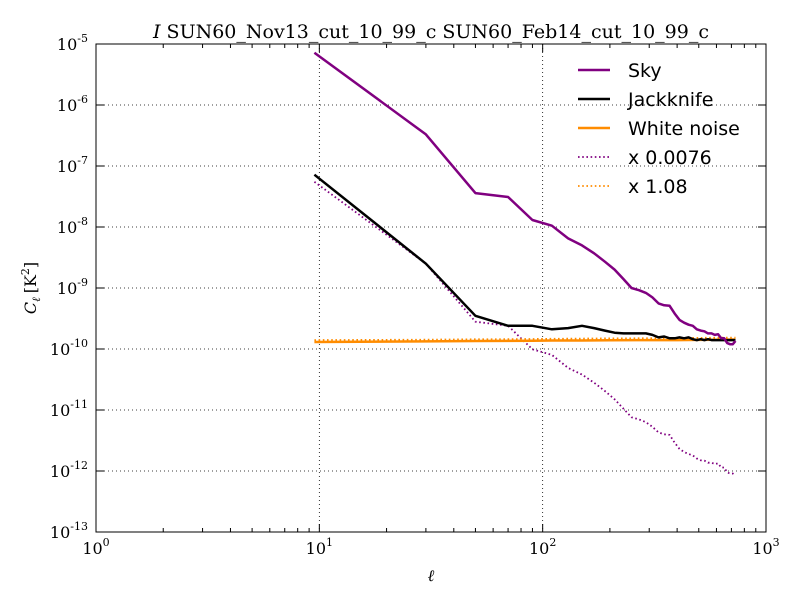 Image resolution: width=800 pixels, height=600 pixels. I want to click on y-tick-label: 10⁻¹¹, so click(69, 409).